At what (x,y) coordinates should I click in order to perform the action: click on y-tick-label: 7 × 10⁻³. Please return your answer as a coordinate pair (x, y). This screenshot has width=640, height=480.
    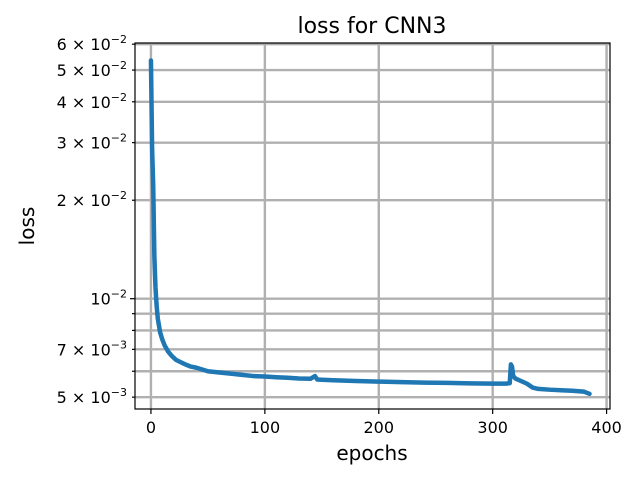
    Looking at the image, I should click on (92, 348).